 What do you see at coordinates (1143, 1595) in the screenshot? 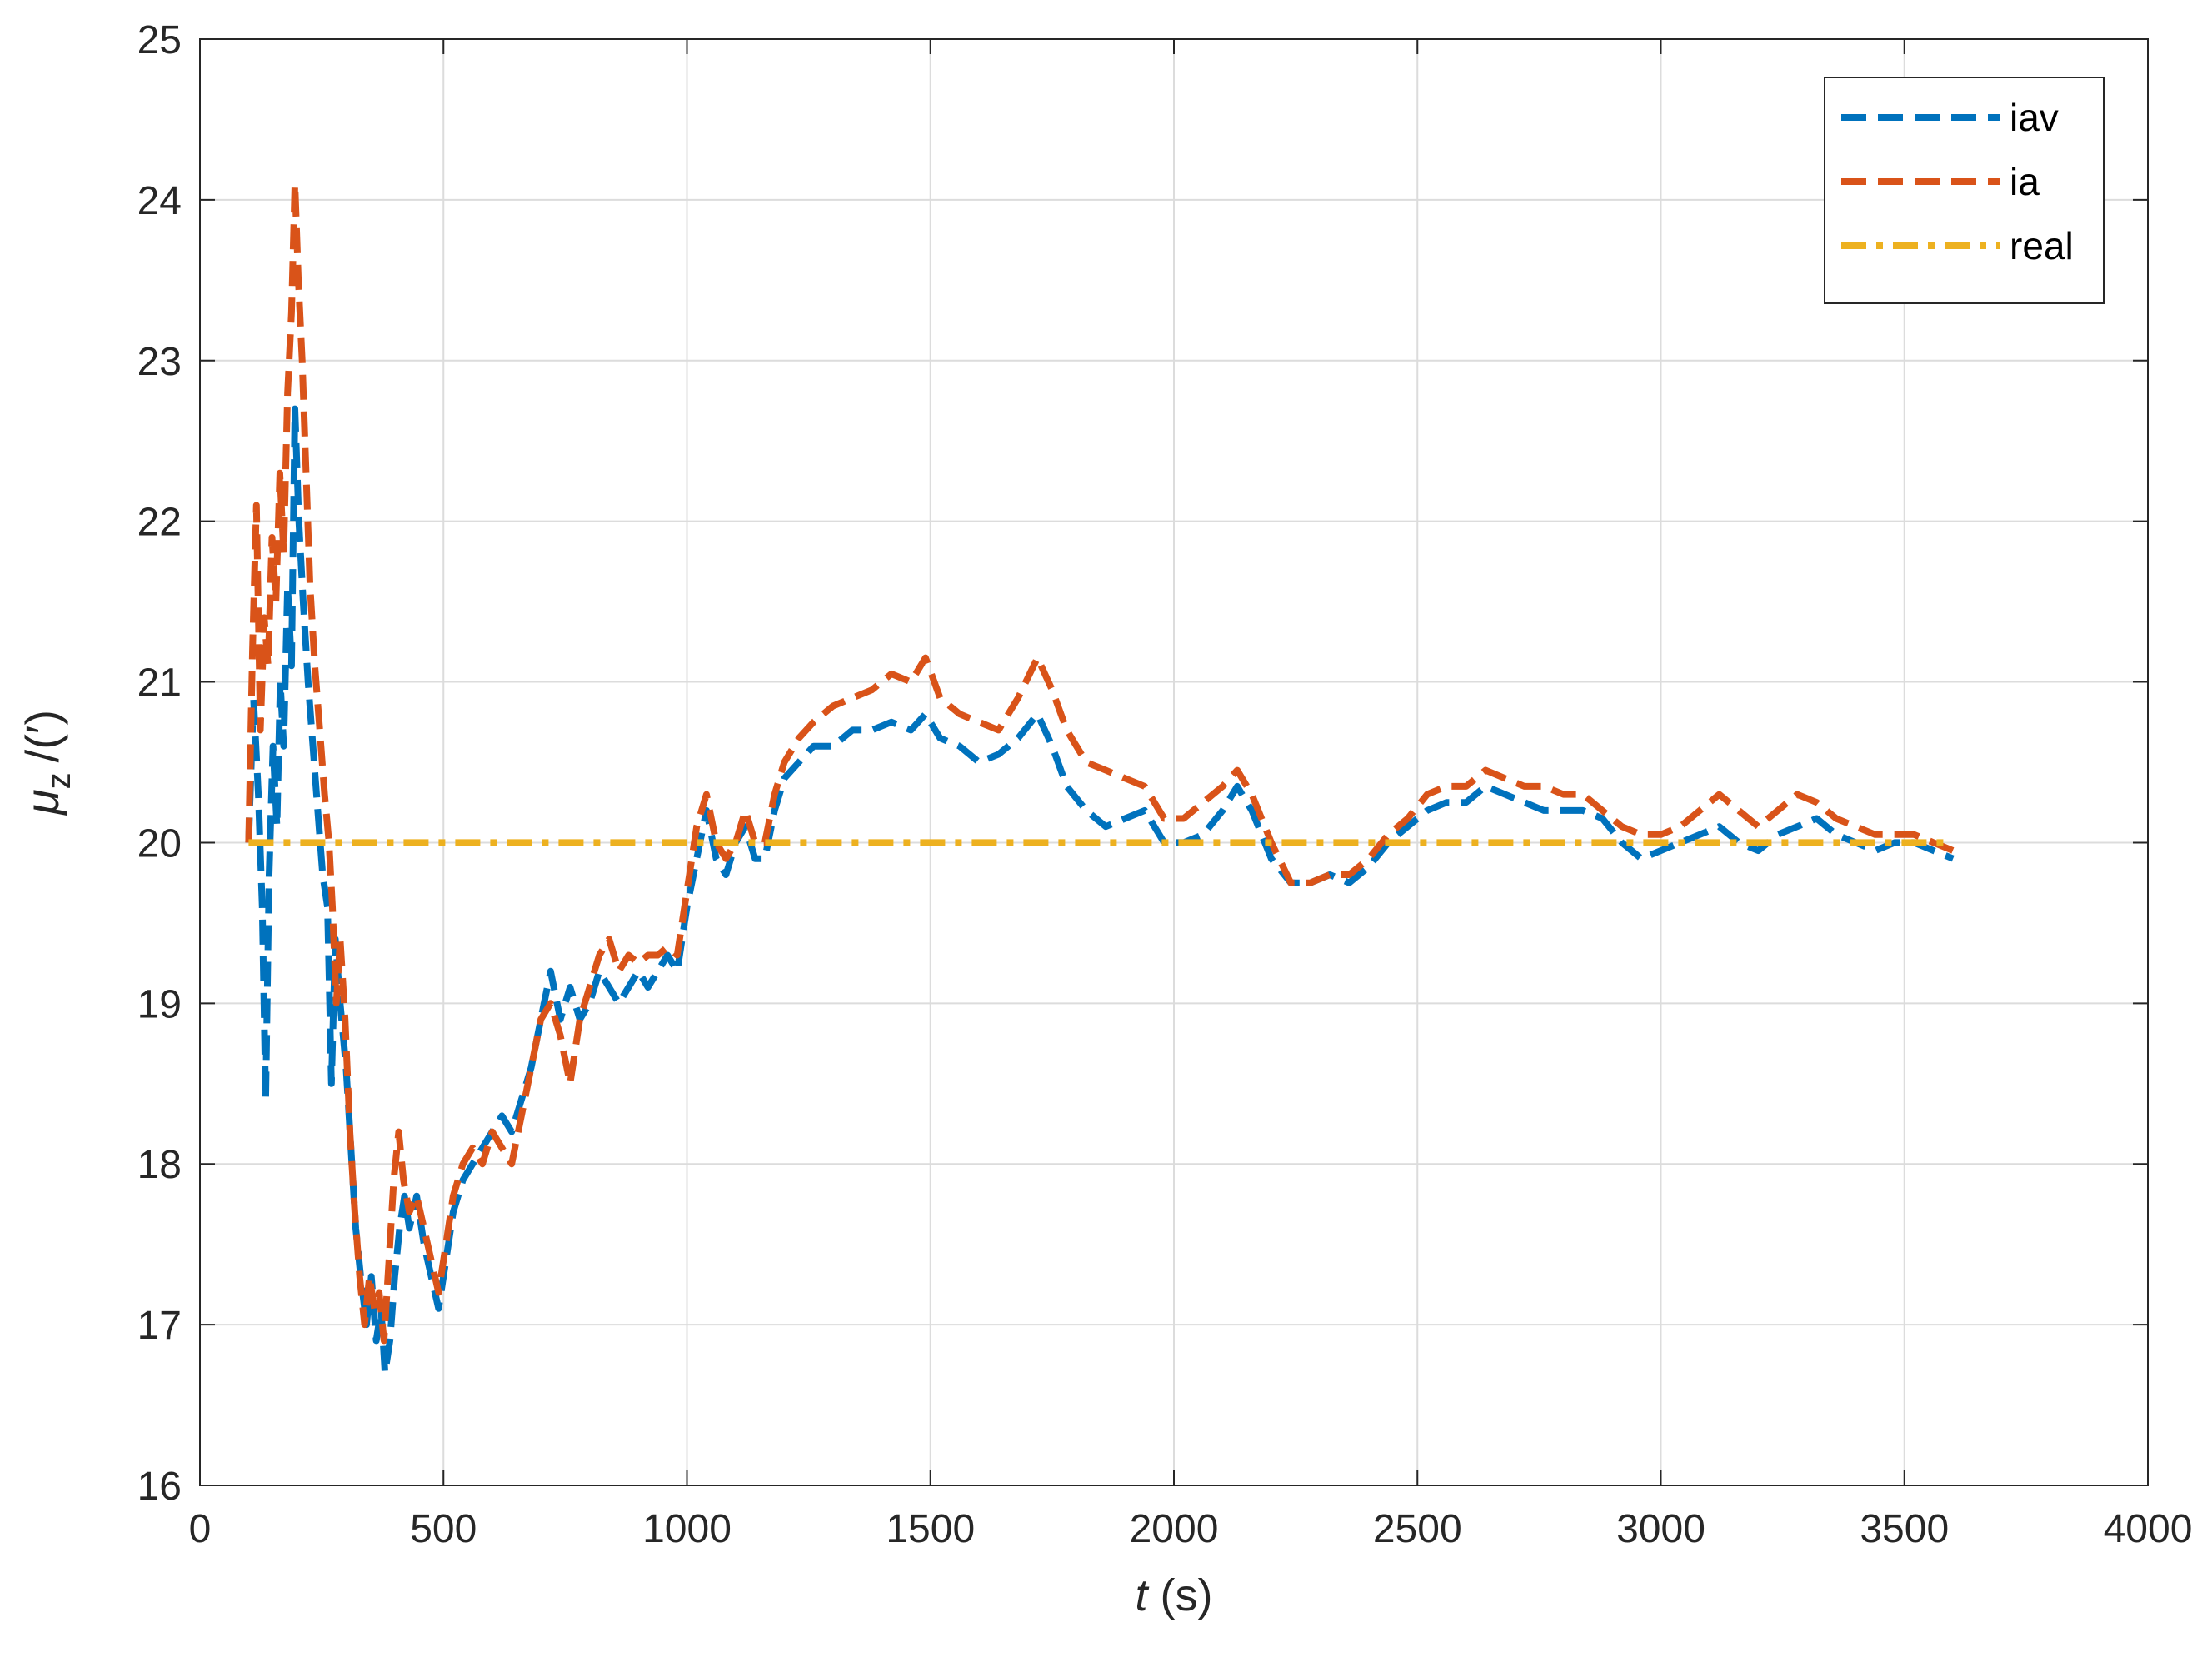
I see `x-axis-label-var: t` at bounding box center [1143, 1595].